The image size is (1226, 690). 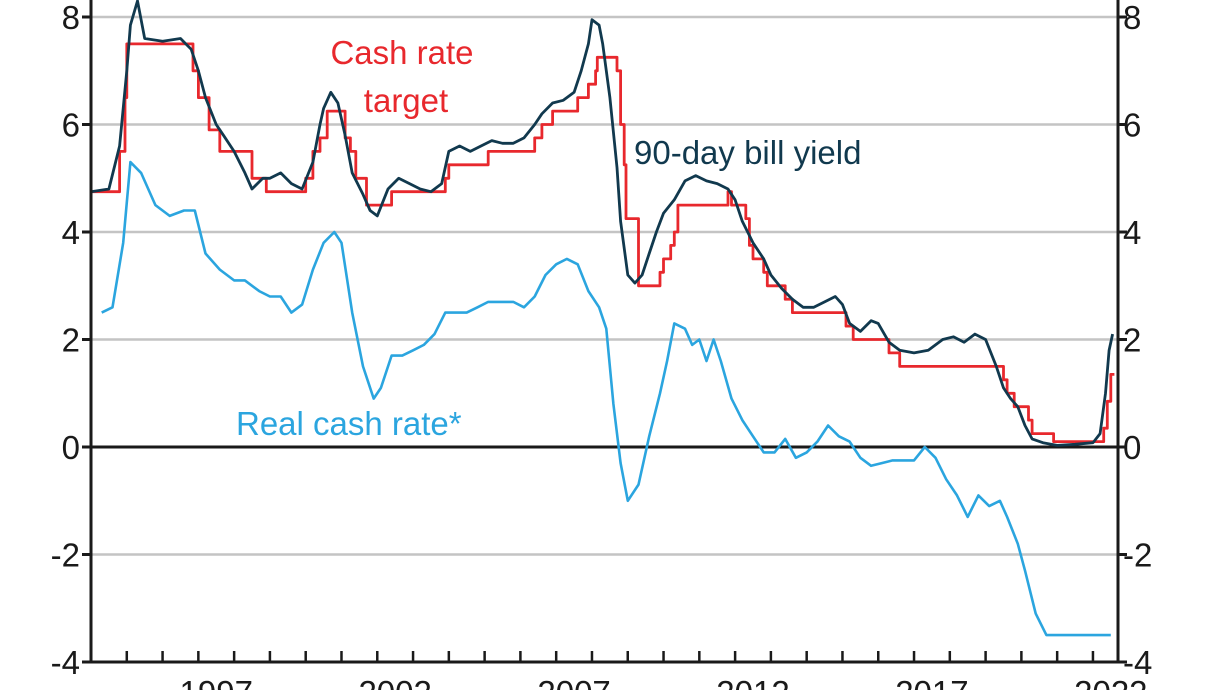 What do you see at coordinates (573, 682) in the screenshot?
I see `xtick-label-2007: 2007` at bounding box center [573, 682].